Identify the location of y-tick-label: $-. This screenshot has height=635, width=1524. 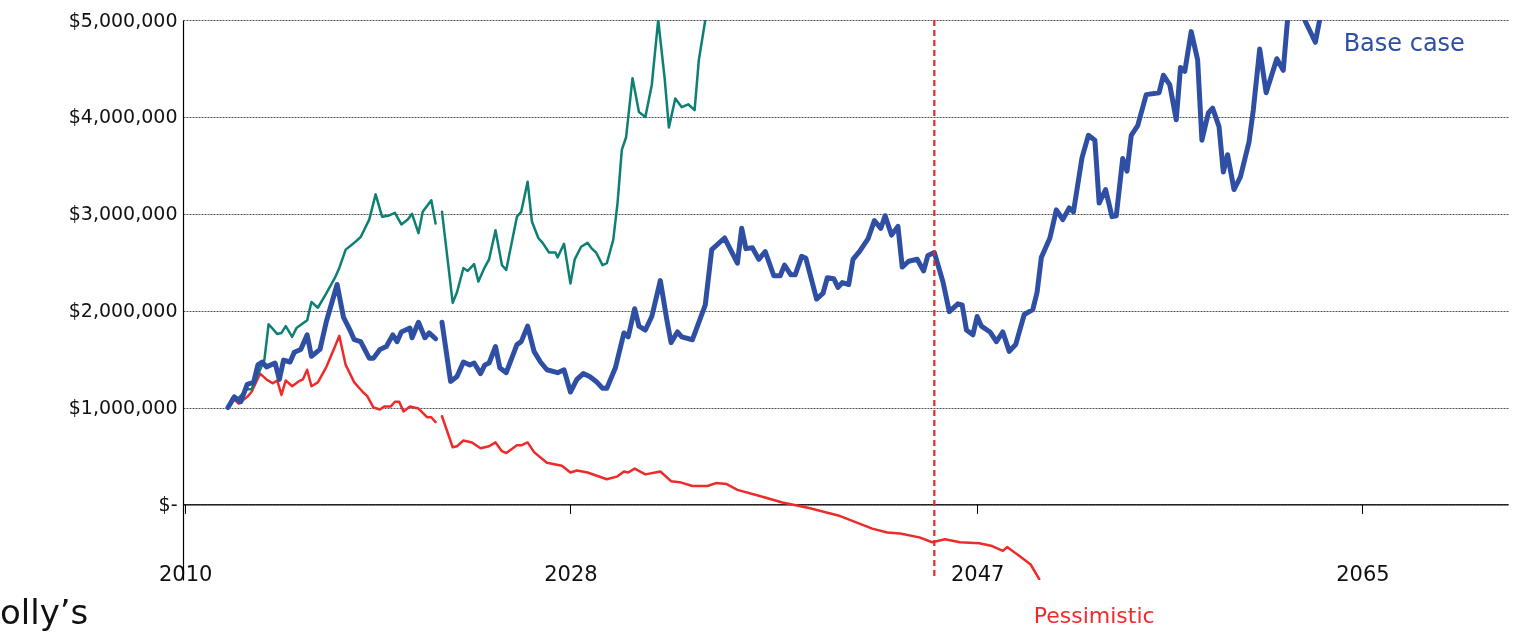
(168, 503).